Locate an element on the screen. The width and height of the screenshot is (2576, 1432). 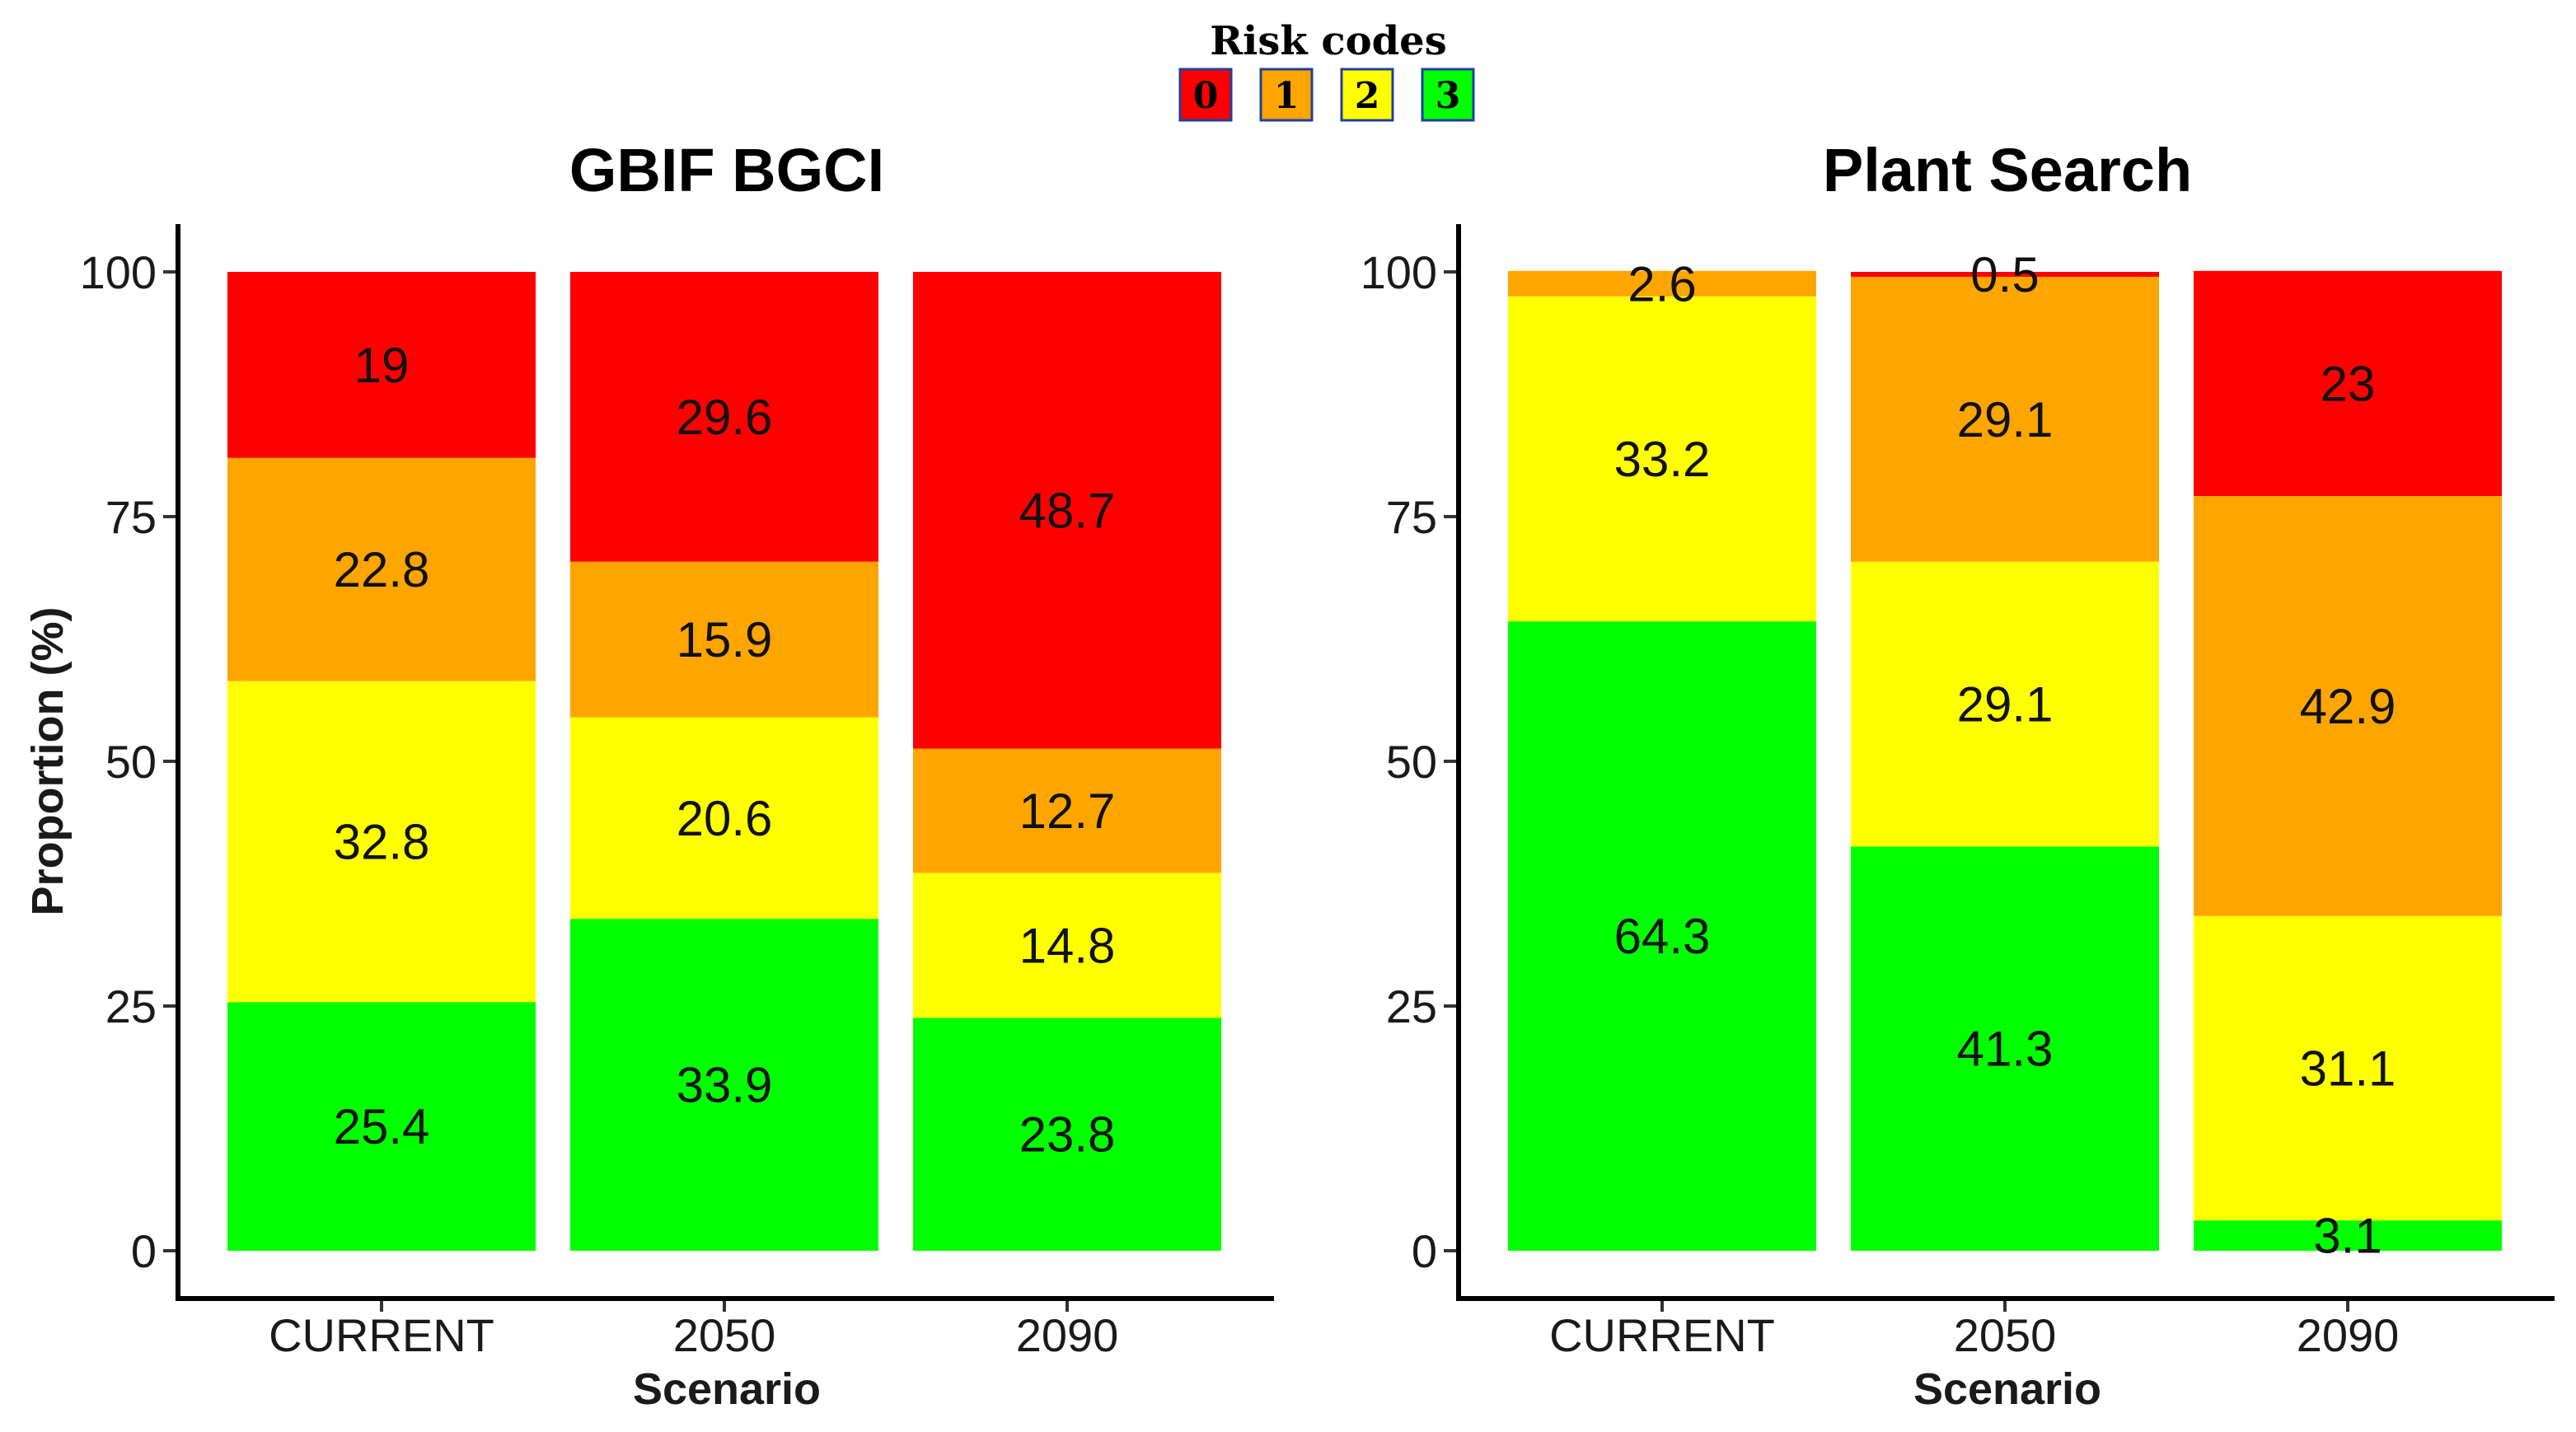
data-label: 23.8 is located at coordinates (1067, 1135).